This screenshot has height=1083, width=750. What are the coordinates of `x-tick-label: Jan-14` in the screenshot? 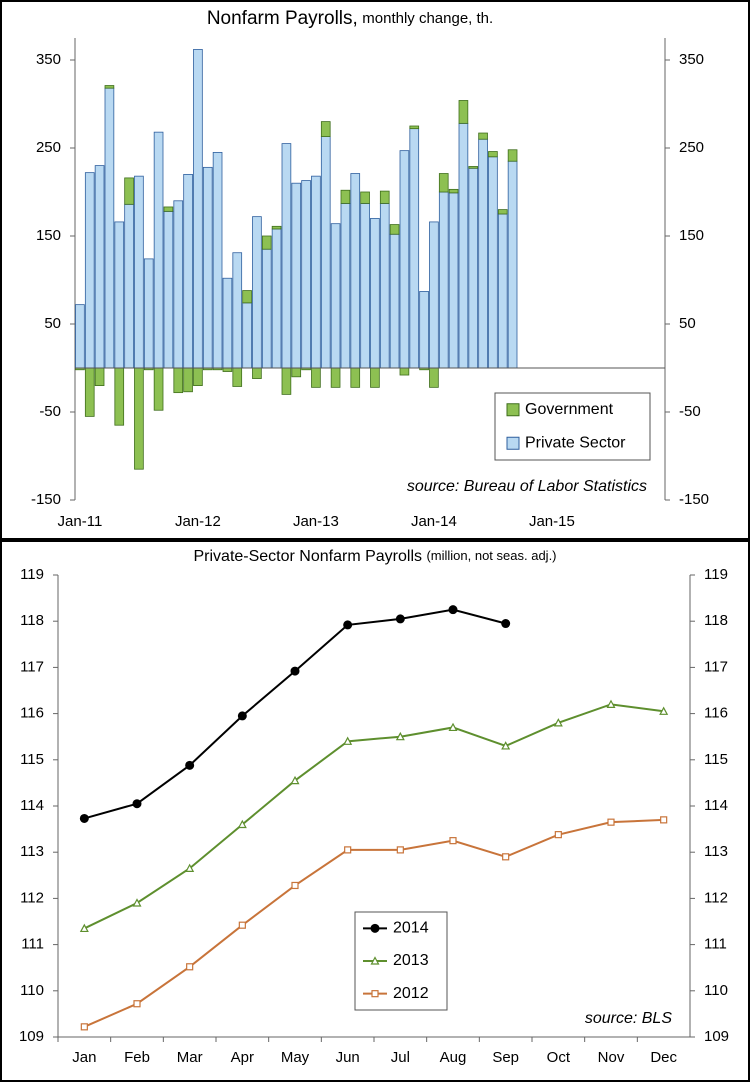 It's located at (434, 521).